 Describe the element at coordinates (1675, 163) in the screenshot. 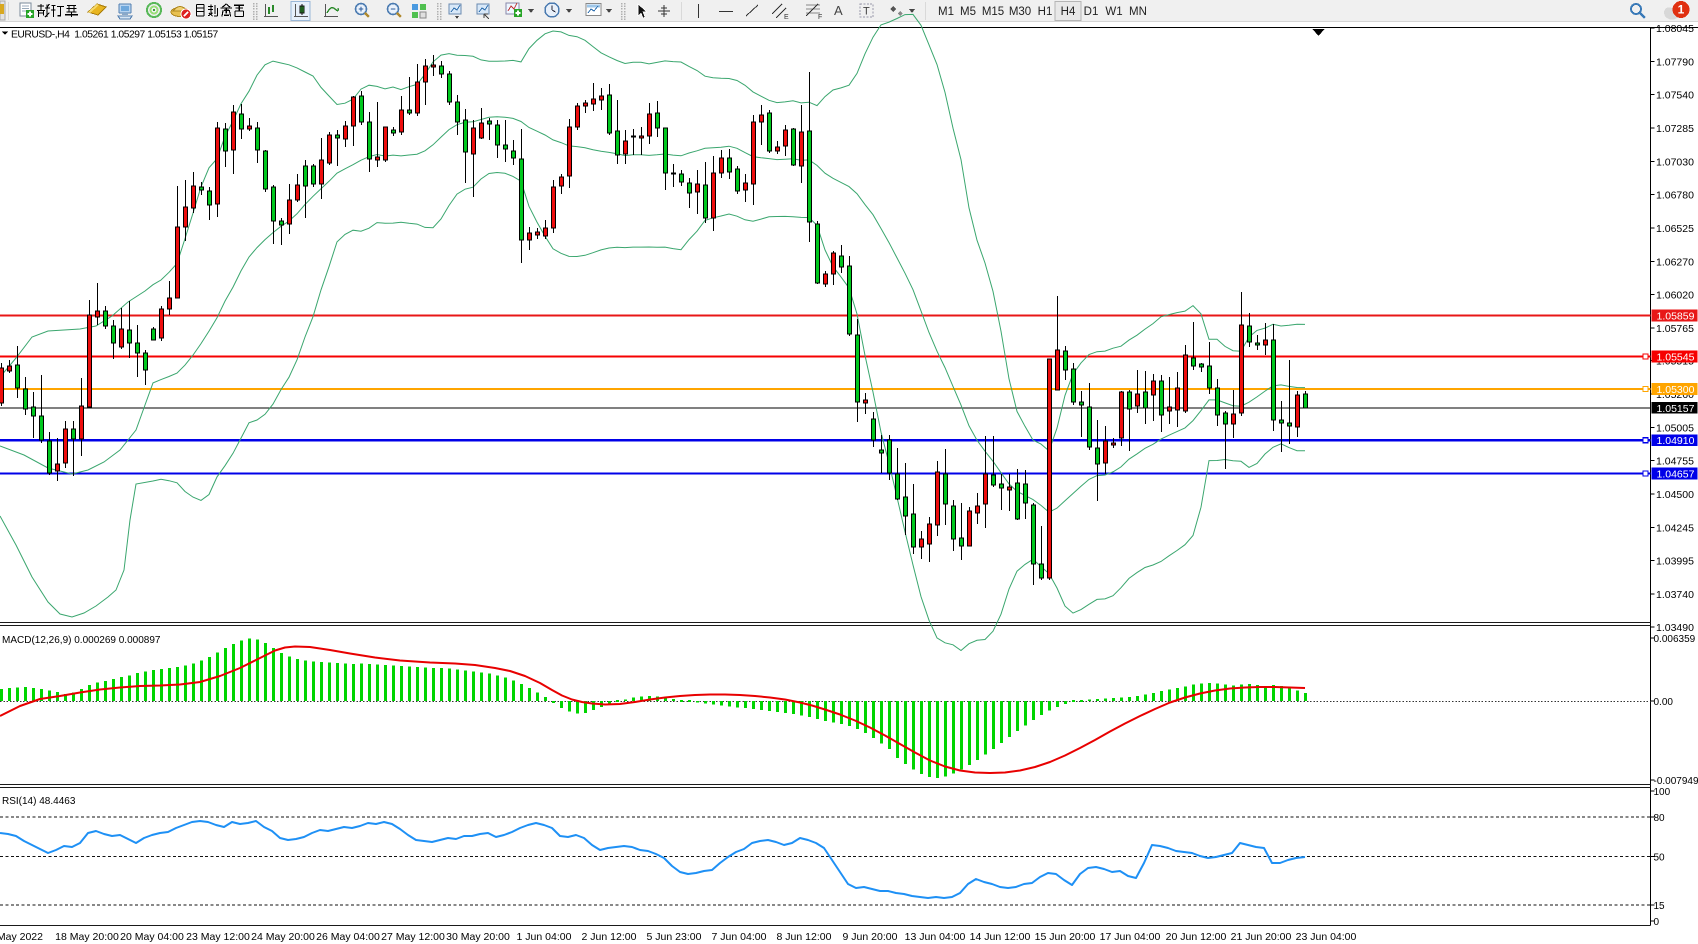

I see `svg-text: 1.07030` at that location.